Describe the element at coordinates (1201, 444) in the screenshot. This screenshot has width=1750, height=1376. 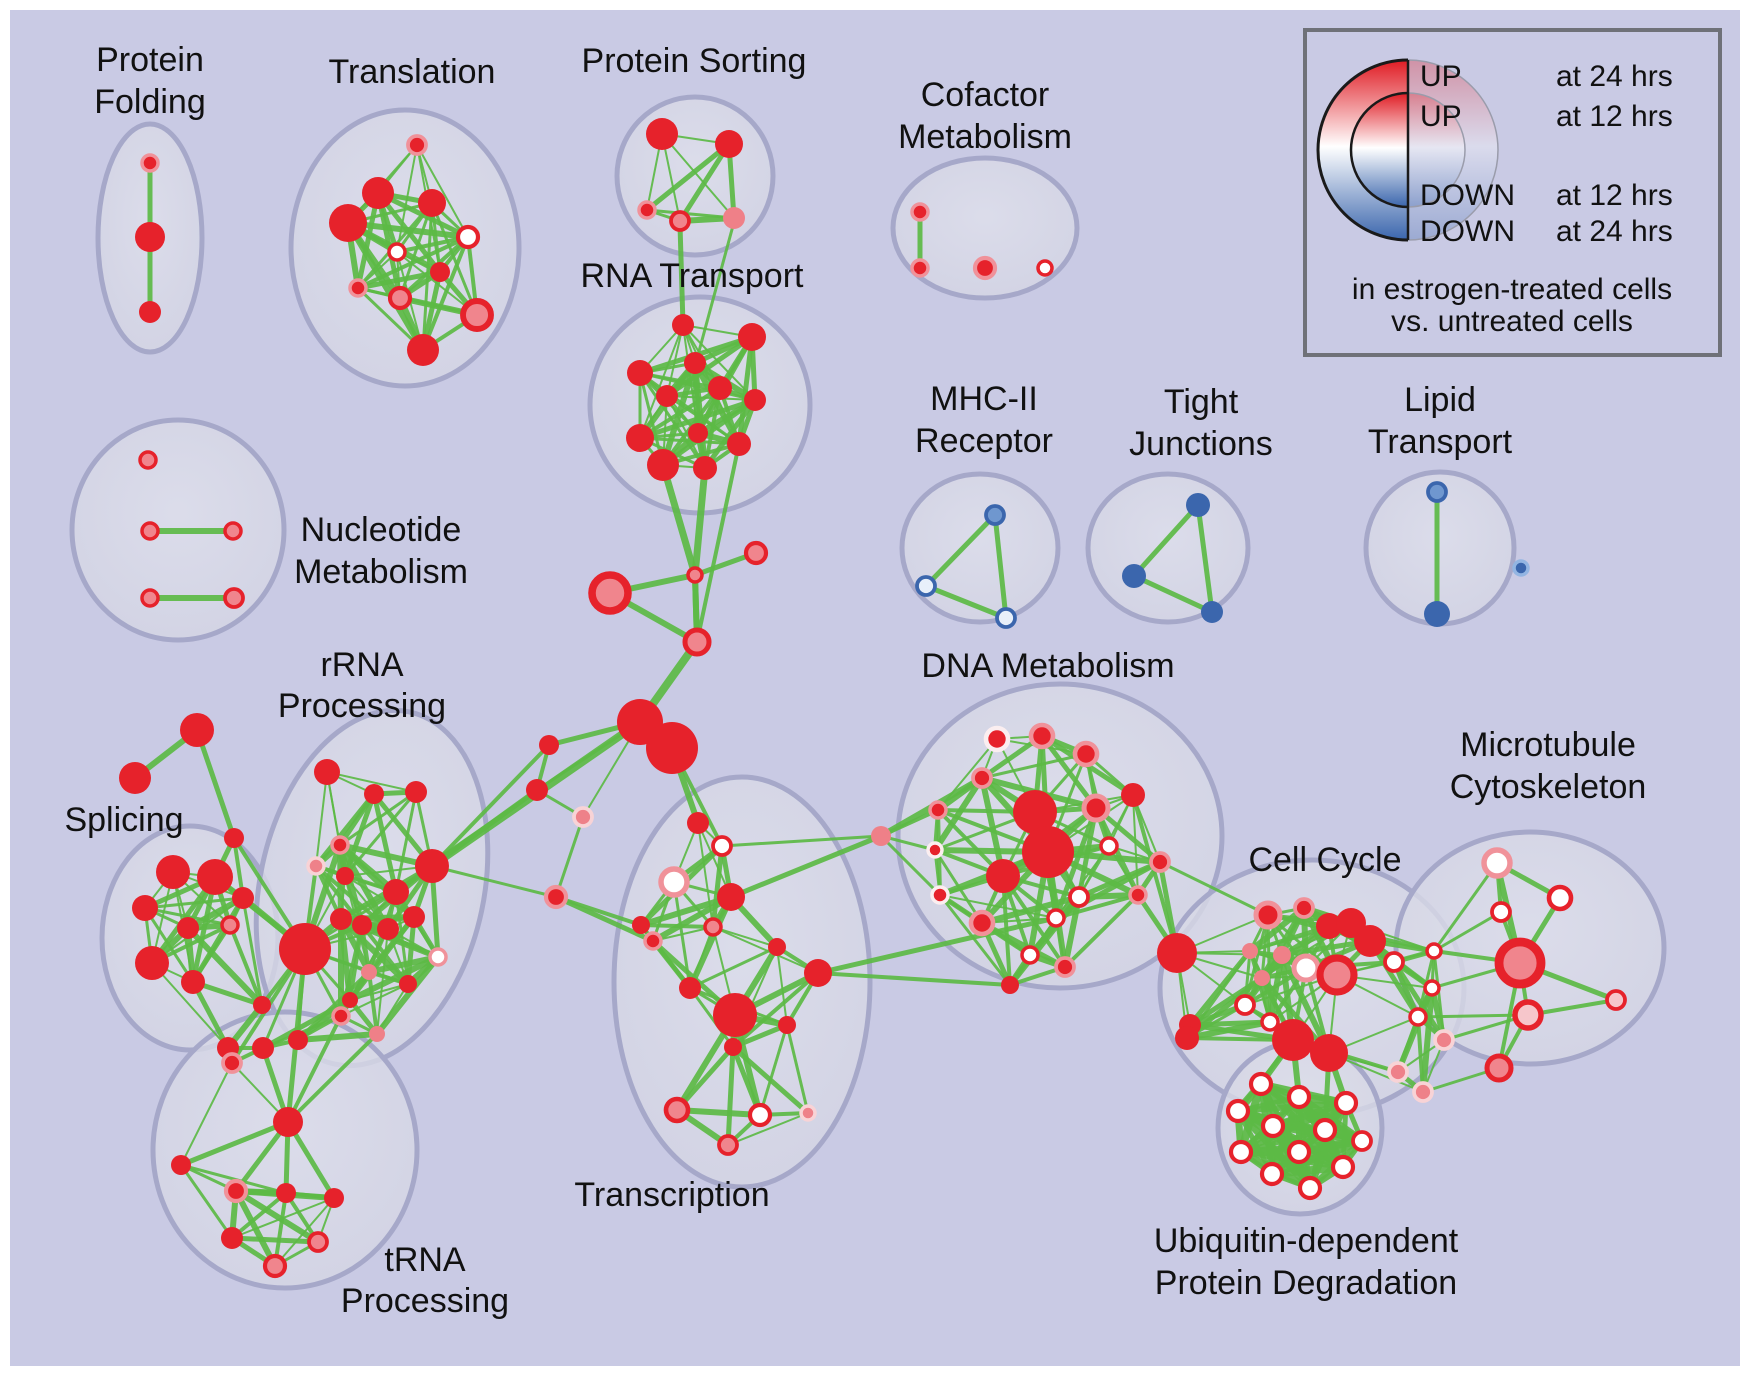
I see `cluster-label-tight-junctions: Junctions` at that location.